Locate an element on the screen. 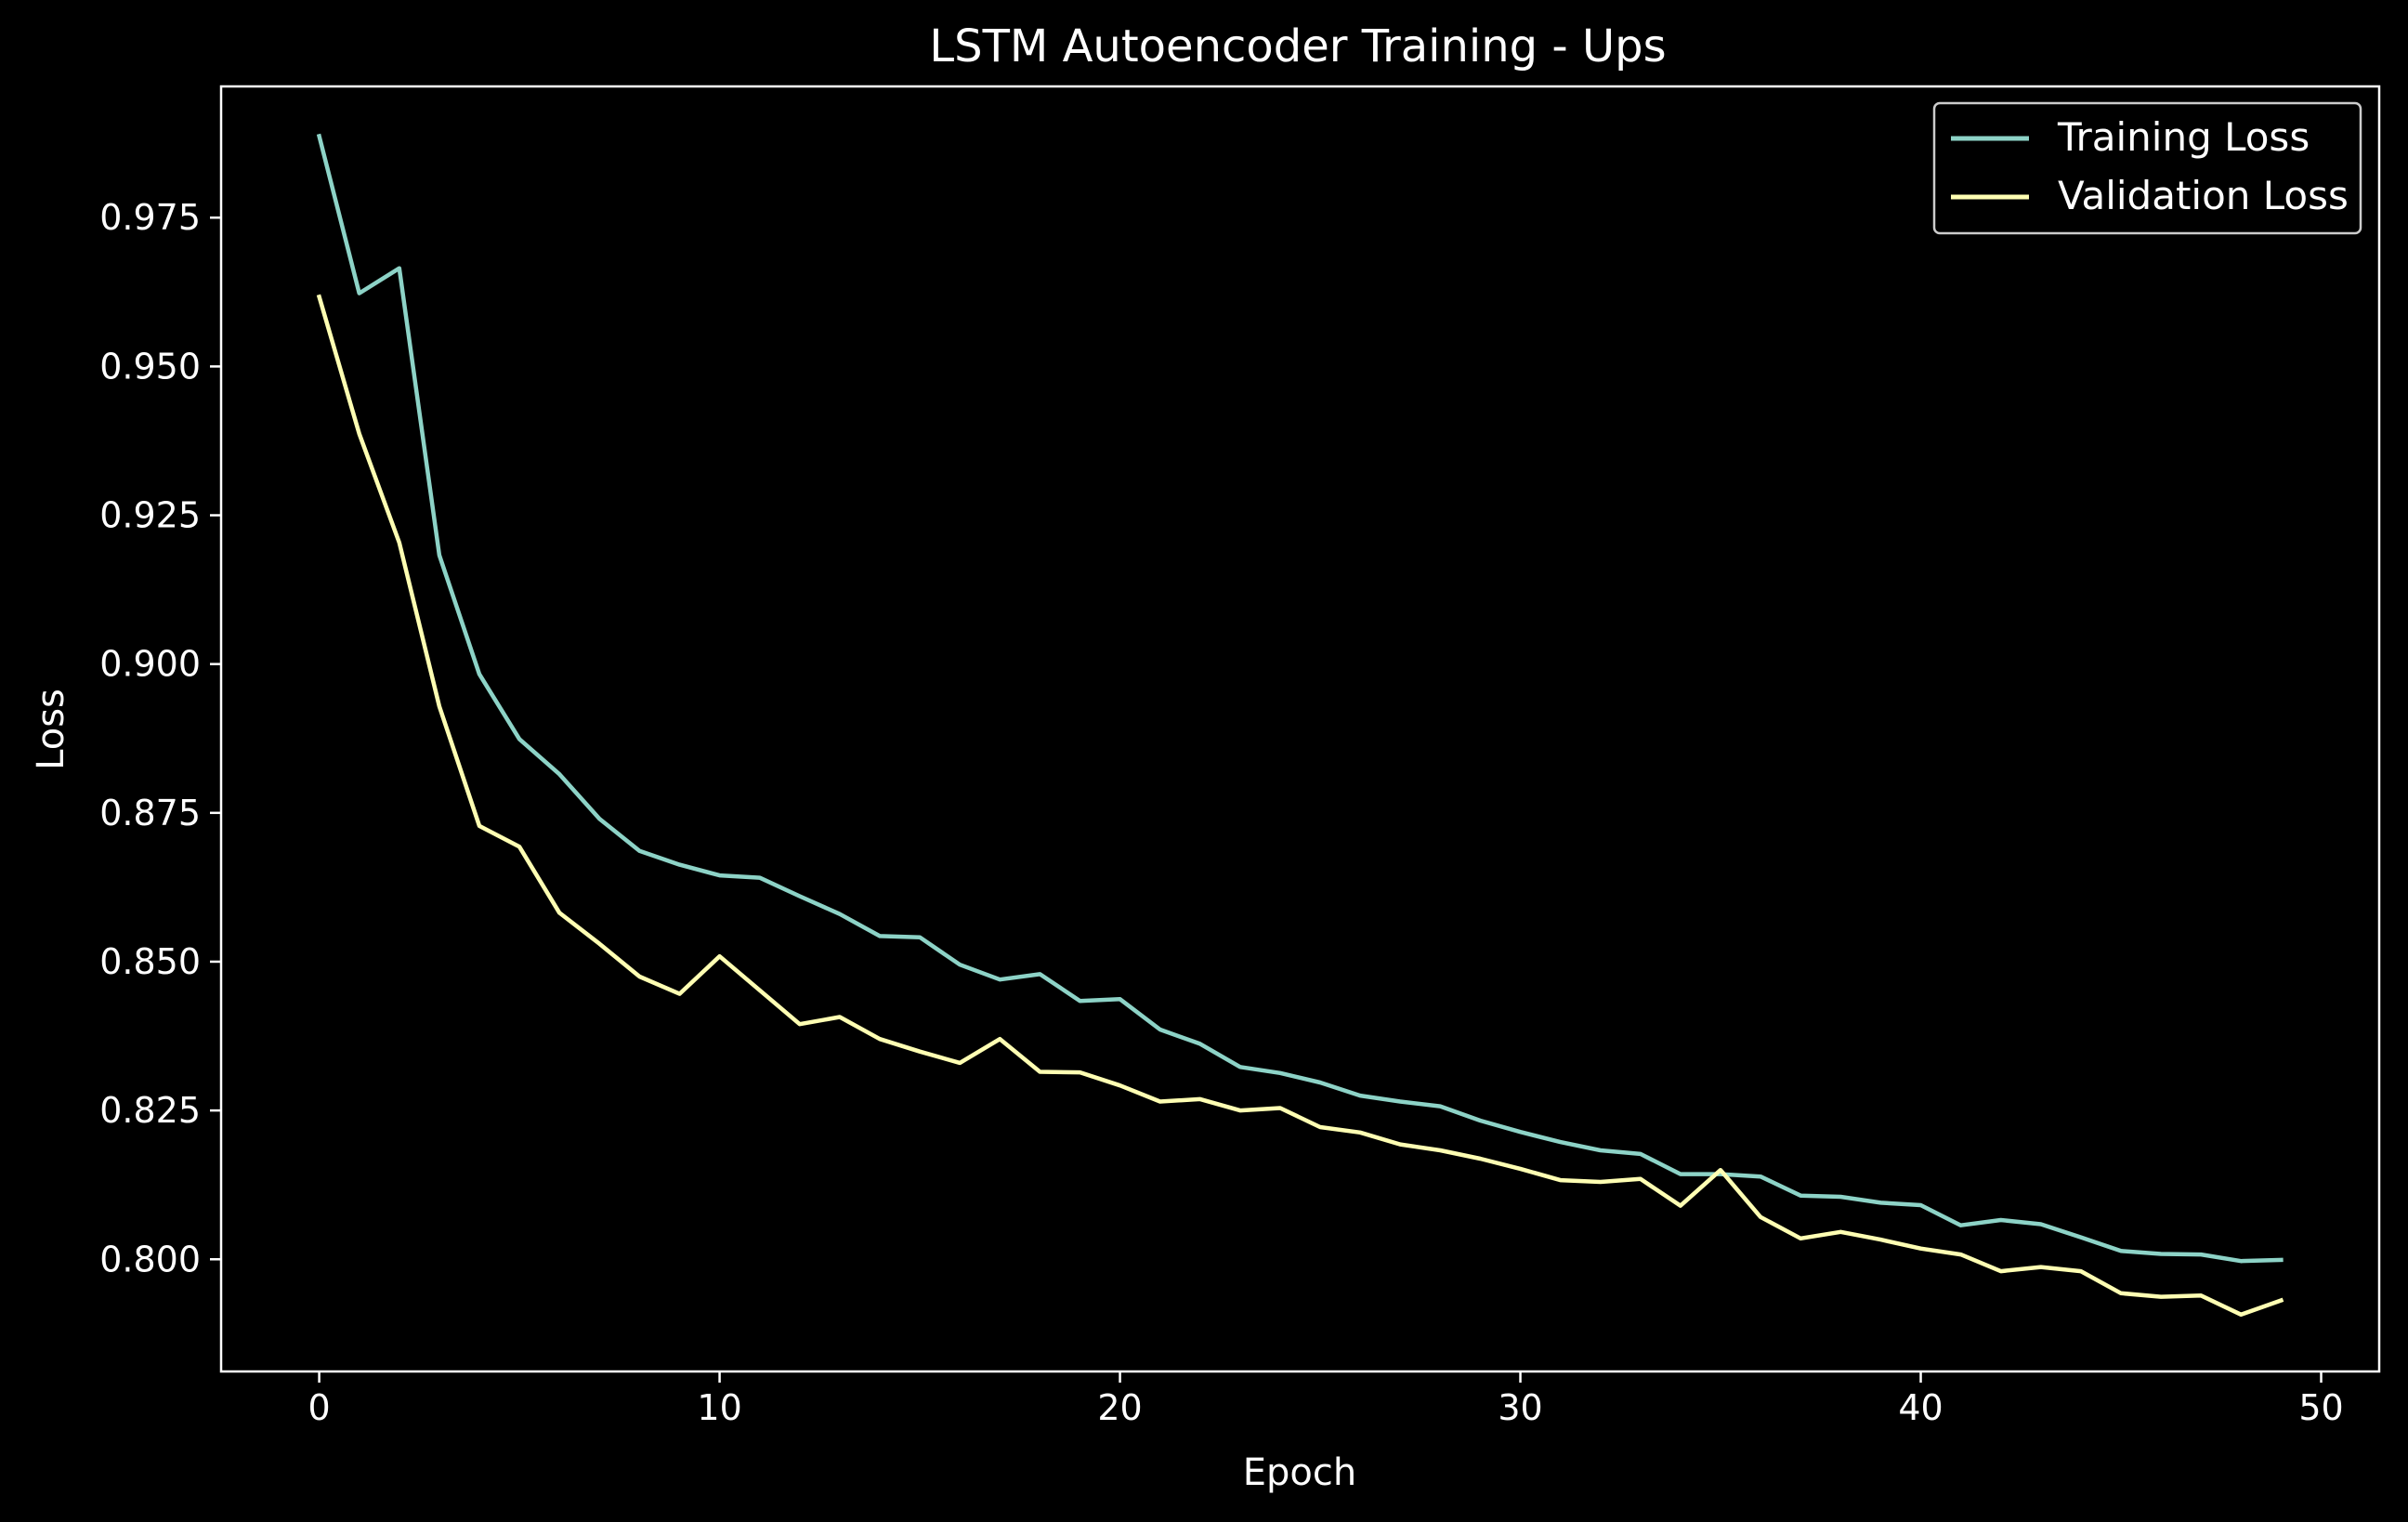 The height and width of the screenshot is (1522, 2408). y-axis-ticks: 0.800 0.825 0.850 0.875 0.900 0.925 0.950 0.975 is located at coordinates (160, 738).